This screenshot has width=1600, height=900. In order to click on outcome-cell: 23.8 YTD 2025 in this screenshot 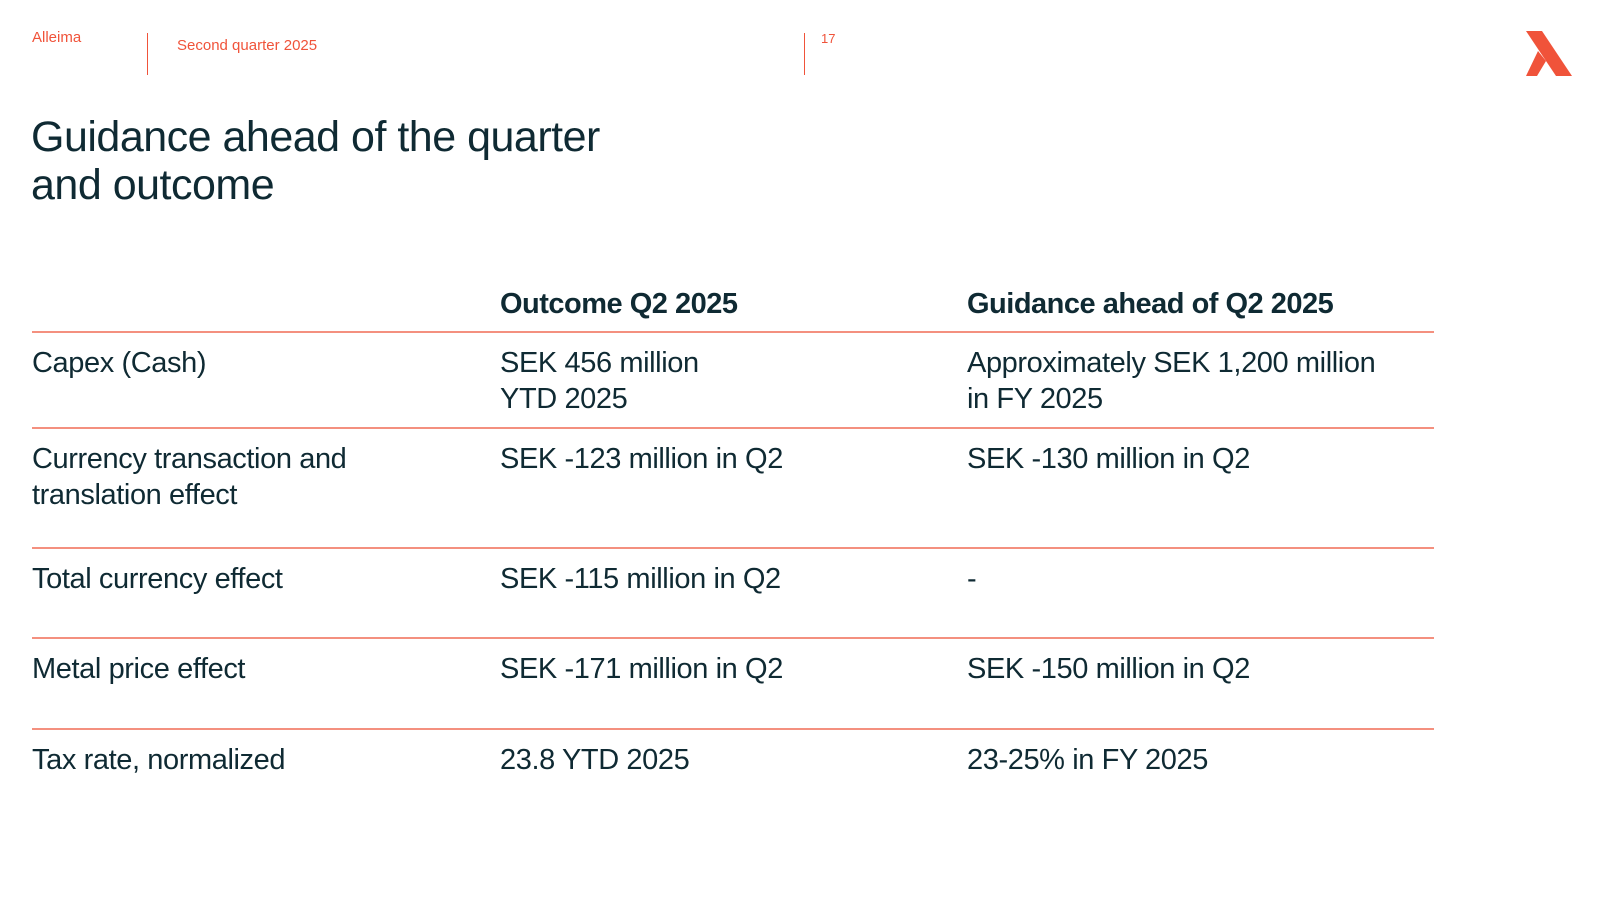, I will do `click(733, 760)`.